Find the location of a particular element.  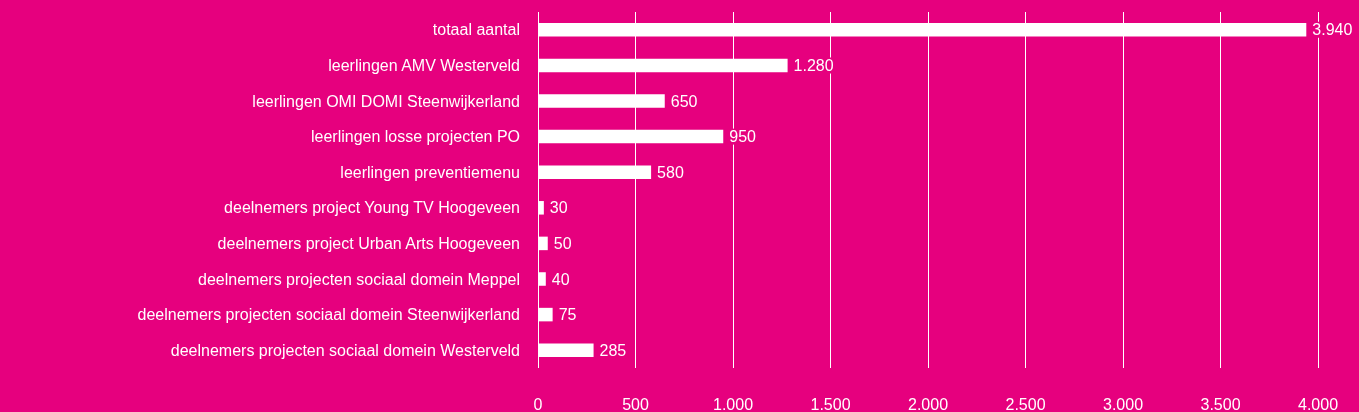

y-tick-label: totaal aantal is located at coordinates (476, 30).